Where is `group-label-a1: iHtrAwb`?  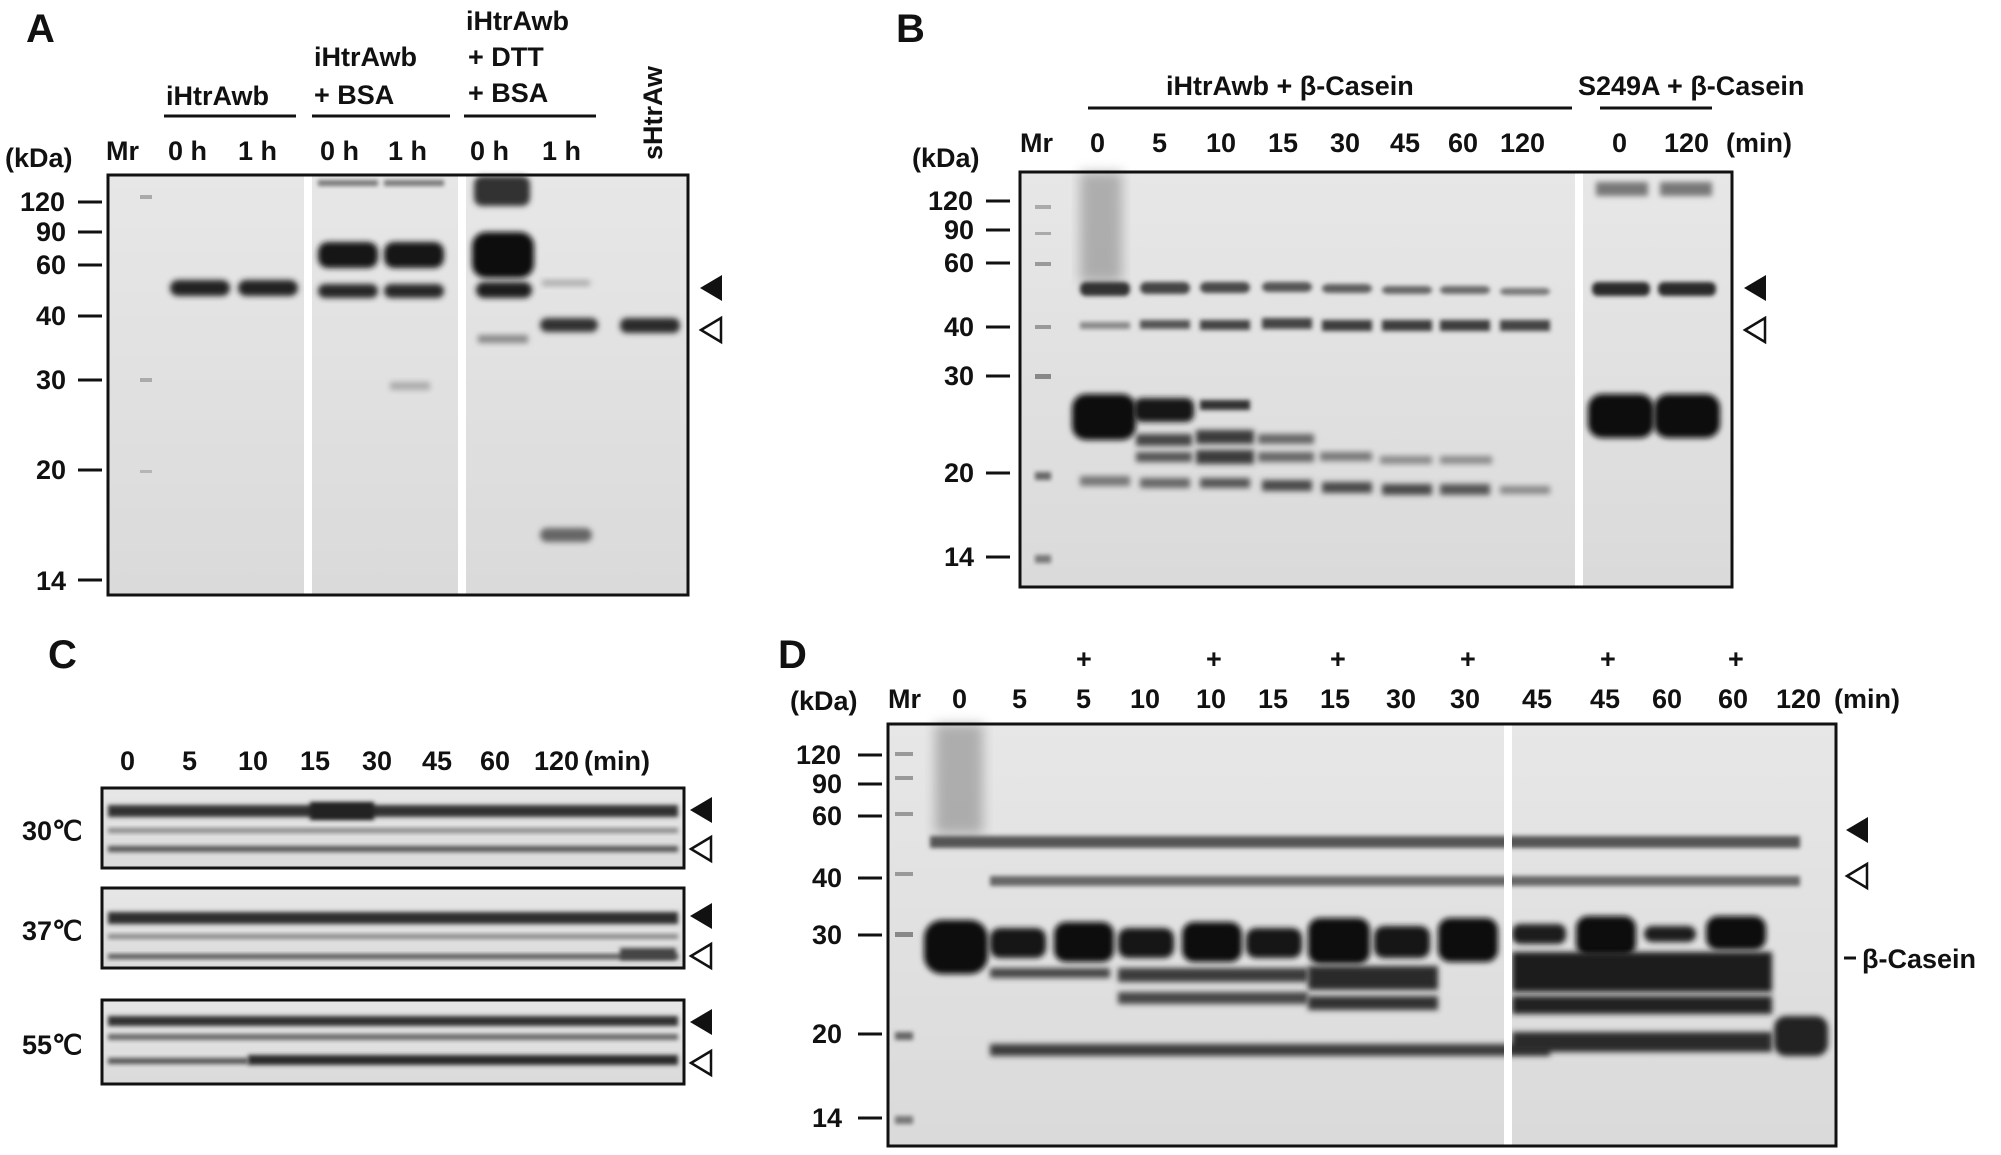 group-label-a1: iHtrAwb is located at coordinates (217, 96).